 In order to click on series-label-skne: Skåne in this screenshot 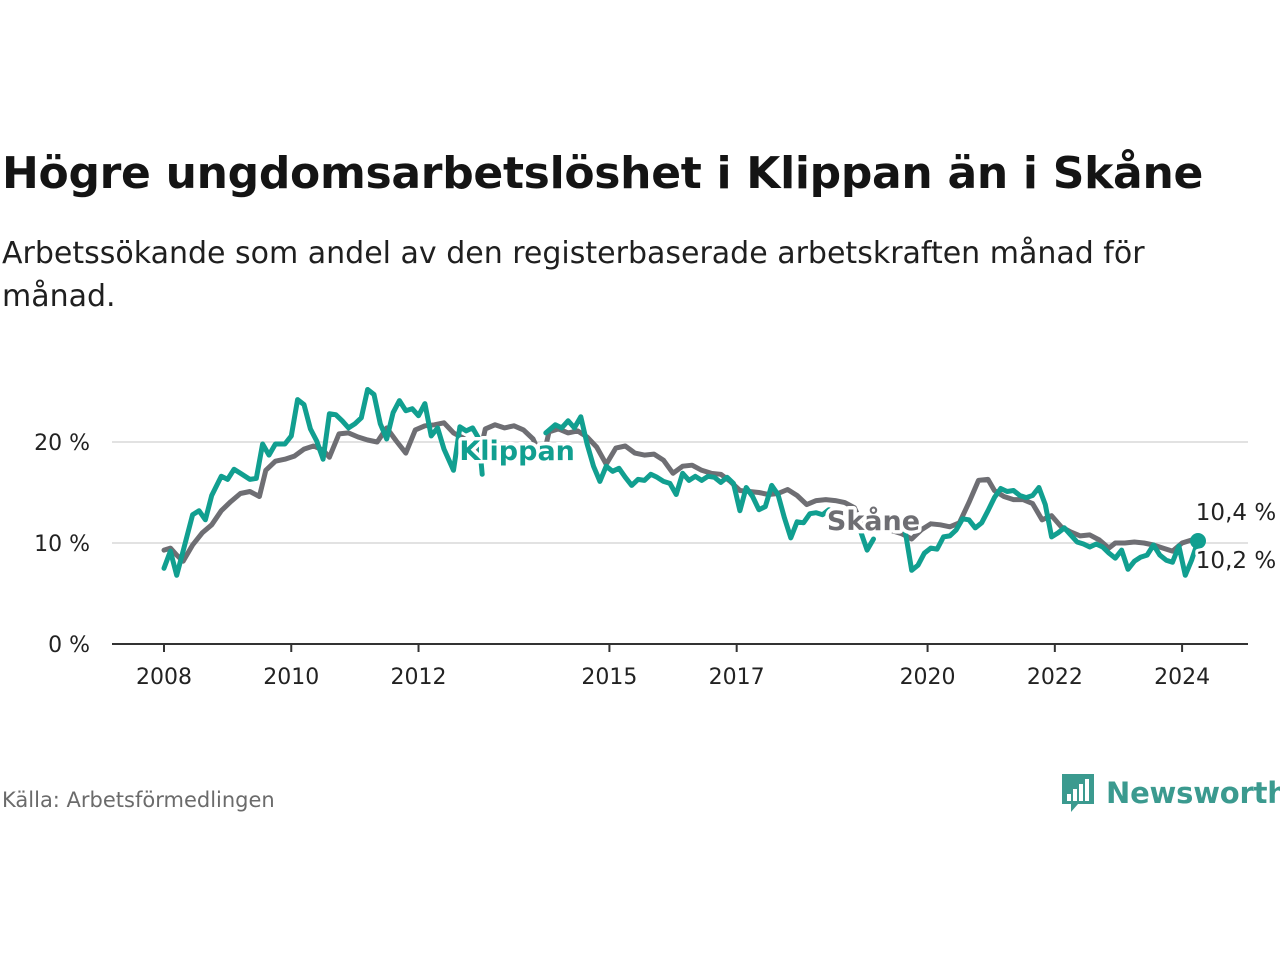, I will do `click(873, 521)`.